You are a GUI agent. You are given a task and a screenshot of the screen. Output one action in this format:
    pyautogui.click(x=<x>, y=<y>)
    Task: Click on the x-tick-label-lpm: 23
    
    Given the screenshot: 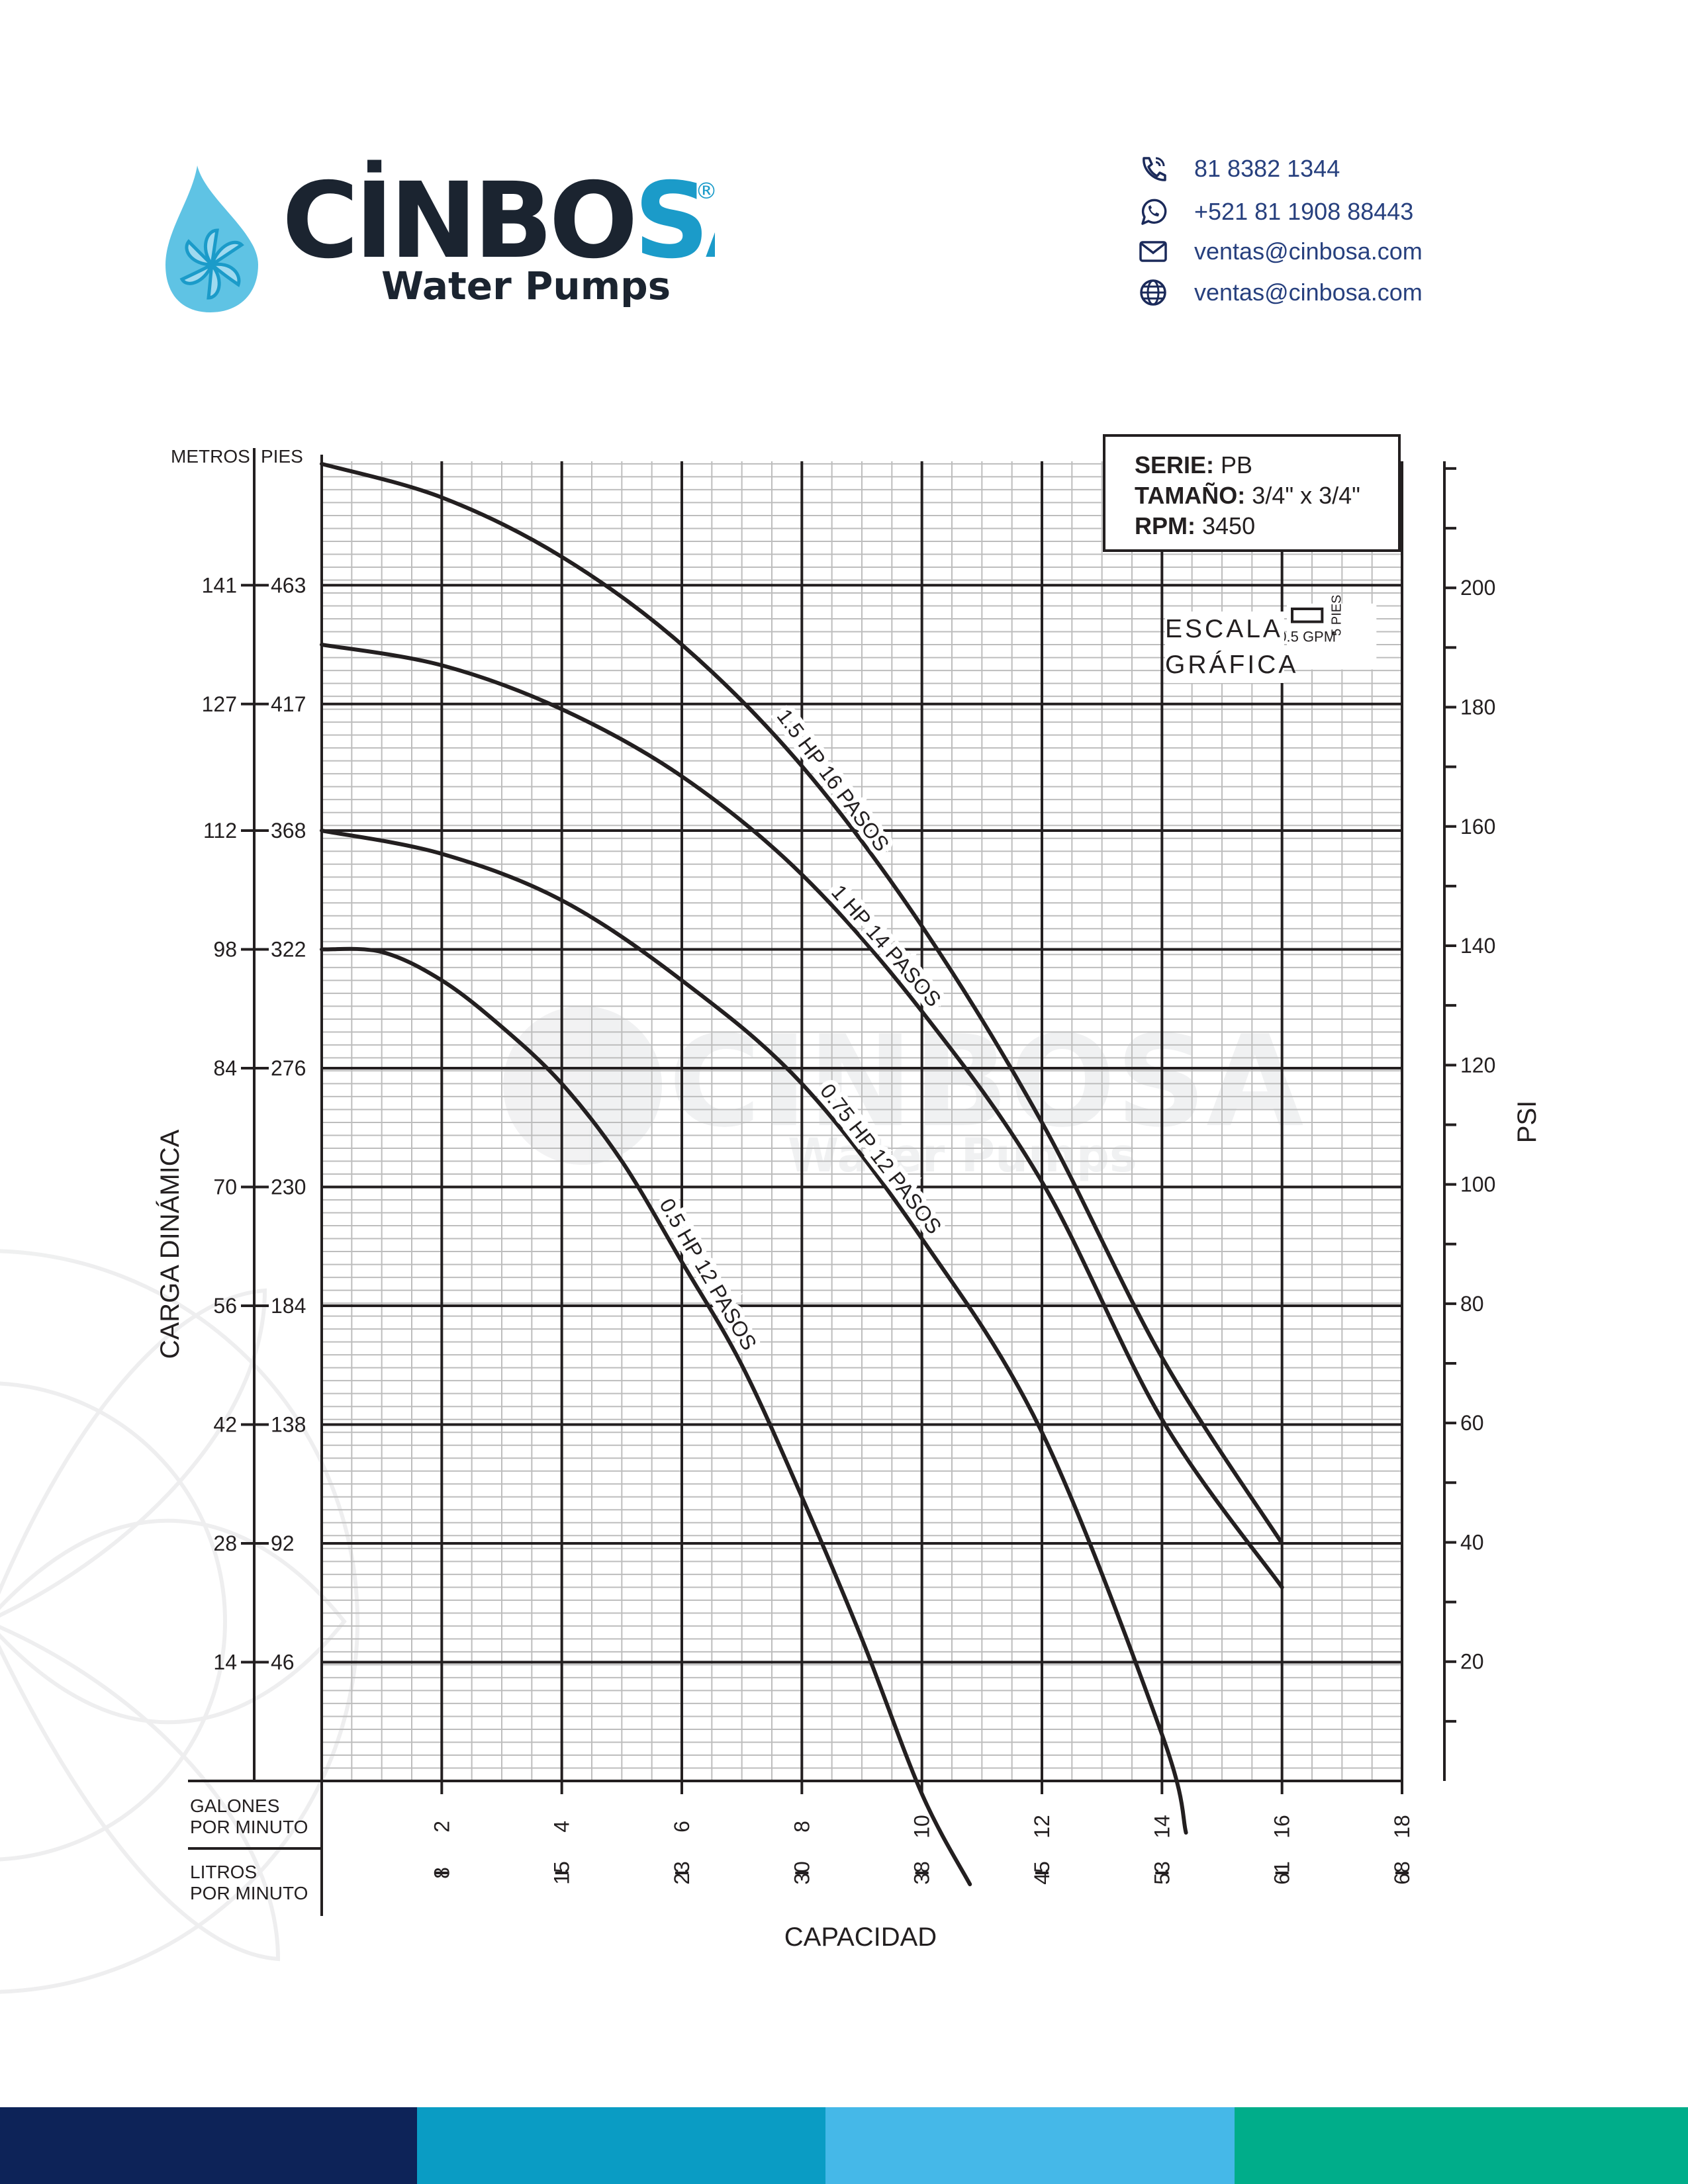 What is the action you would take?
    pyautogui.click(x=682, y=1873)
    